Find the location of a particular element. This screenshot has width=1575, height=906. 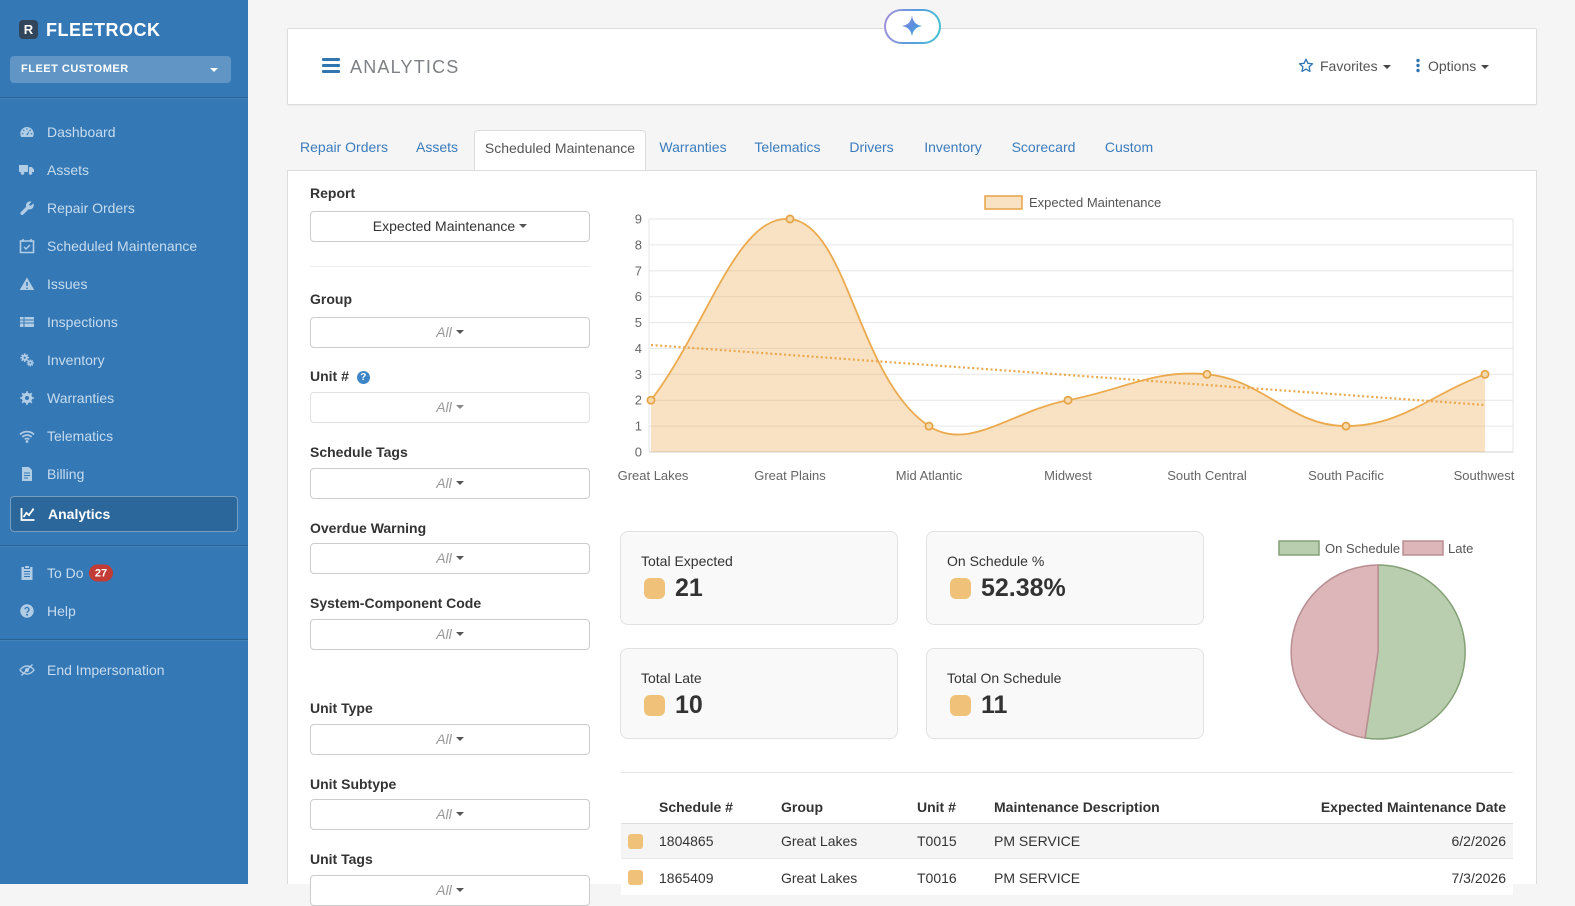

svg-text: 3 is located at coordinates (638, 374).